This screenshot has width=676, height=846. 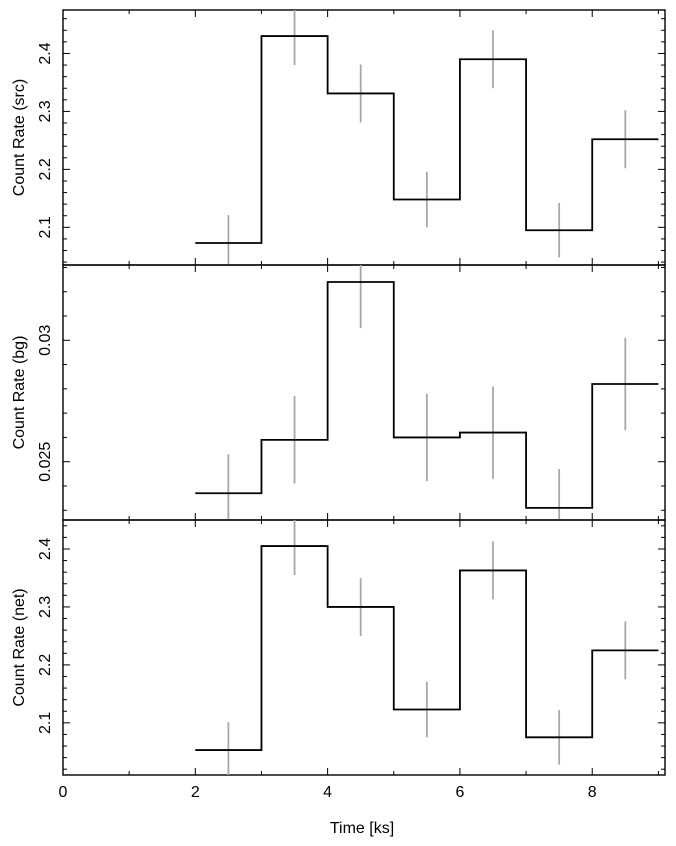 What do you see at coordinates (45, 549) in the screenshot?
I see `panel-net-y-tick-label-3: 2.4` at bounding box center [45, 549].